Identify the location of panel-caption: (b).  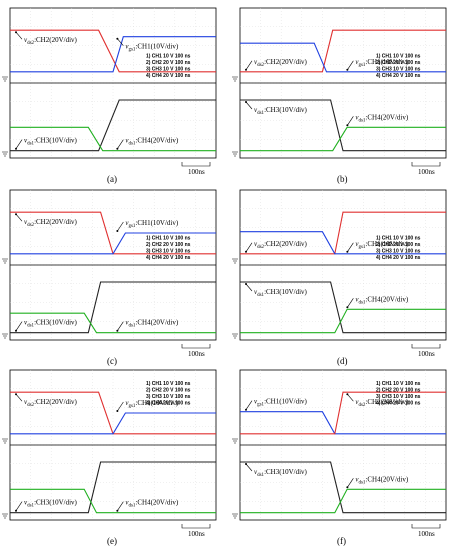
(342, 179).